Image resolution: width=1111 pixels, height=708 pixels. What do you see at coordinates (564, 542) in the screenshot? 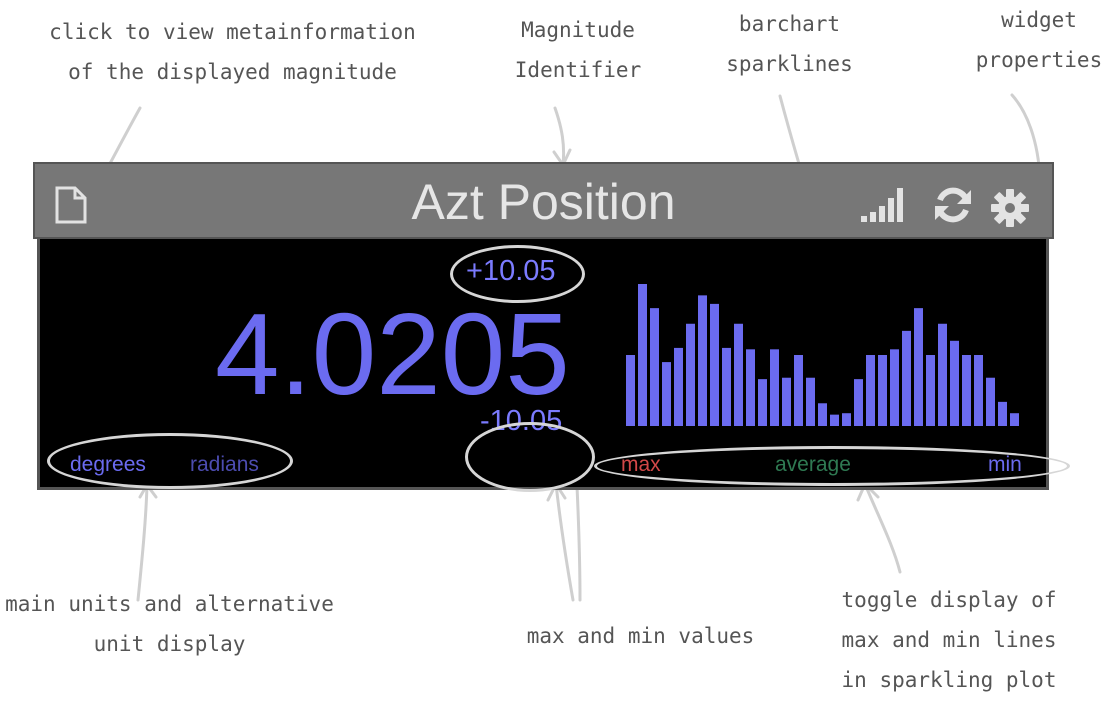
I see `arrow-min` at bounding box center [564, 542].